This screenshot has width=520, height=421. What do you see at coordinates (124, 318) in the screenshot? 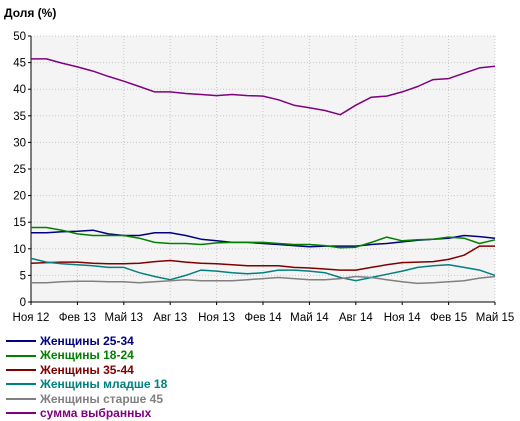
I see `x-tick-label: Май 13` at bounding box center [124, 318].